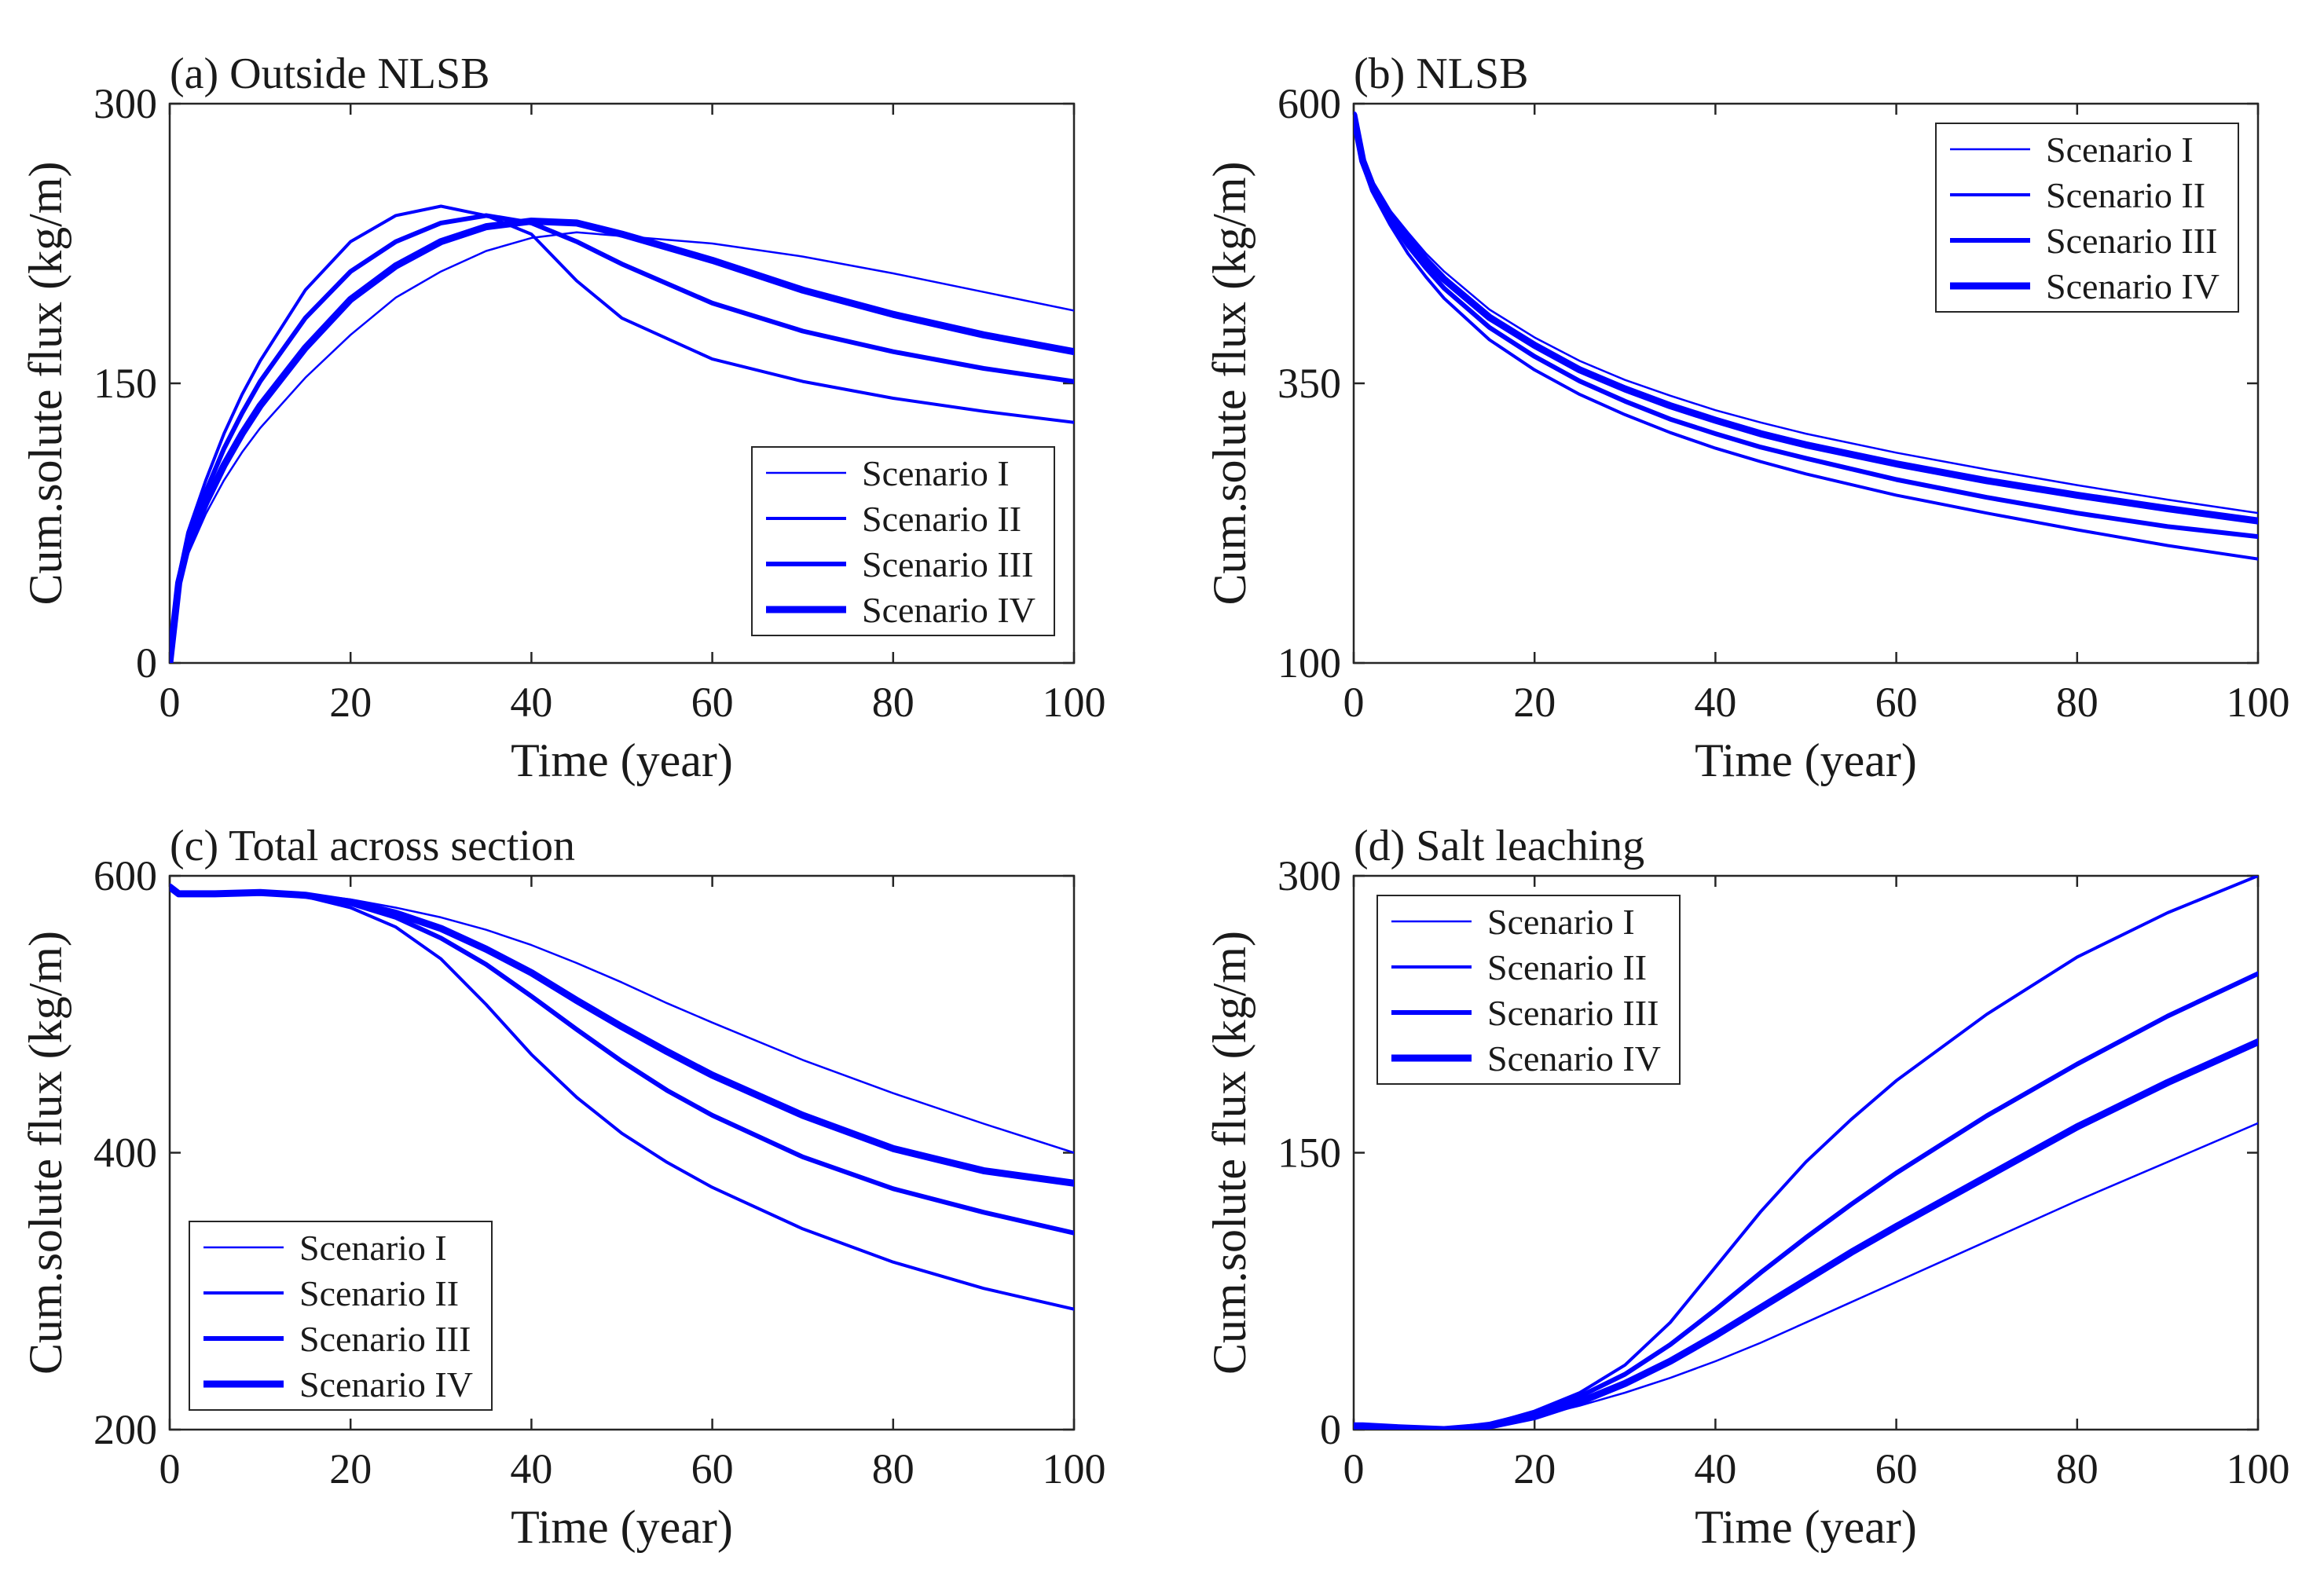  What do you see at coordinates (1309, 663) in the screenshot?
I see `y-tick-label: 100` at bounding box center [1309, 663].